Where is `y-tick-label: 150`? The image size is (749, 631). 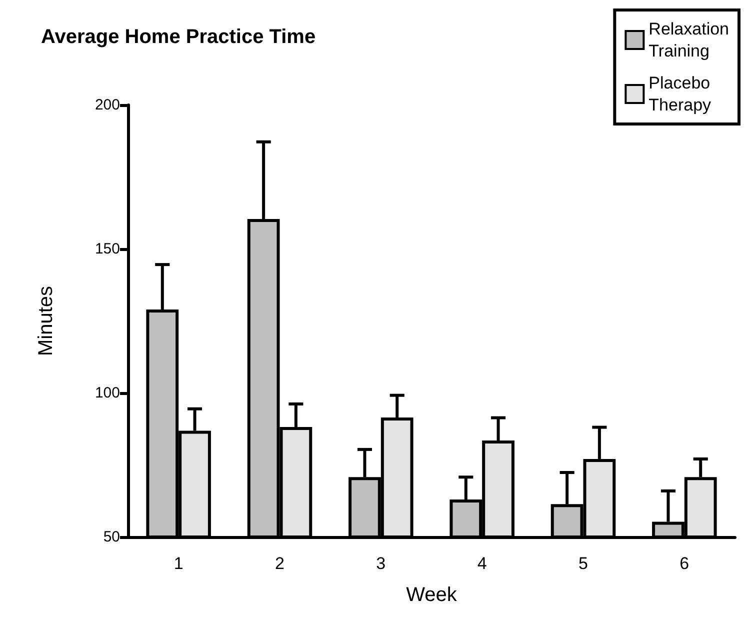 y-tick-label: 150 is located at coordinates (107, 249).